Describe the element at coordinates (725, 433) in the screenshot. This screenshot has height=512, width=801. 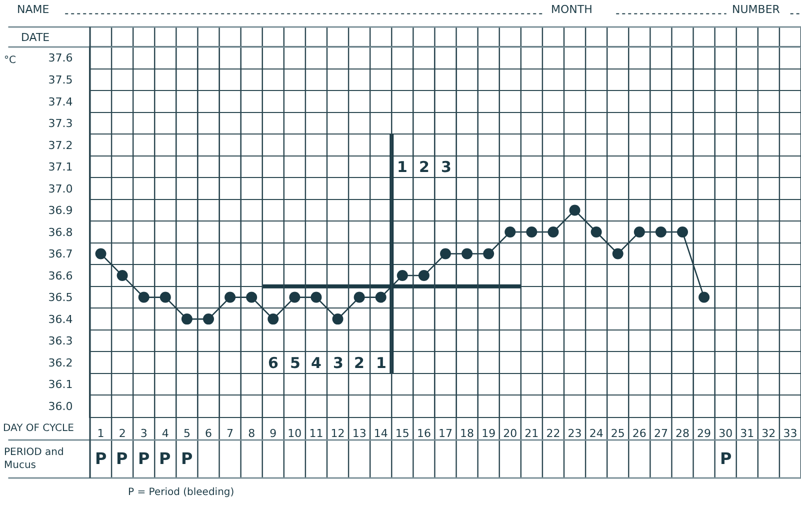
I see `x-tick-label: 30` at that location.